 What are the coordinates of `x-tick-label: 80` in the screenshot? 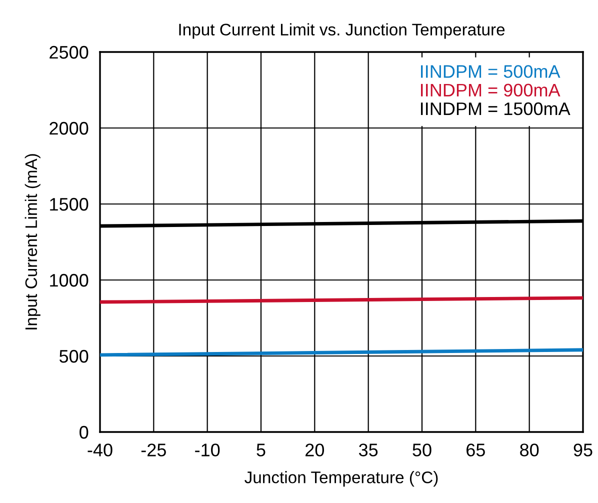 It's located at (529, 450).